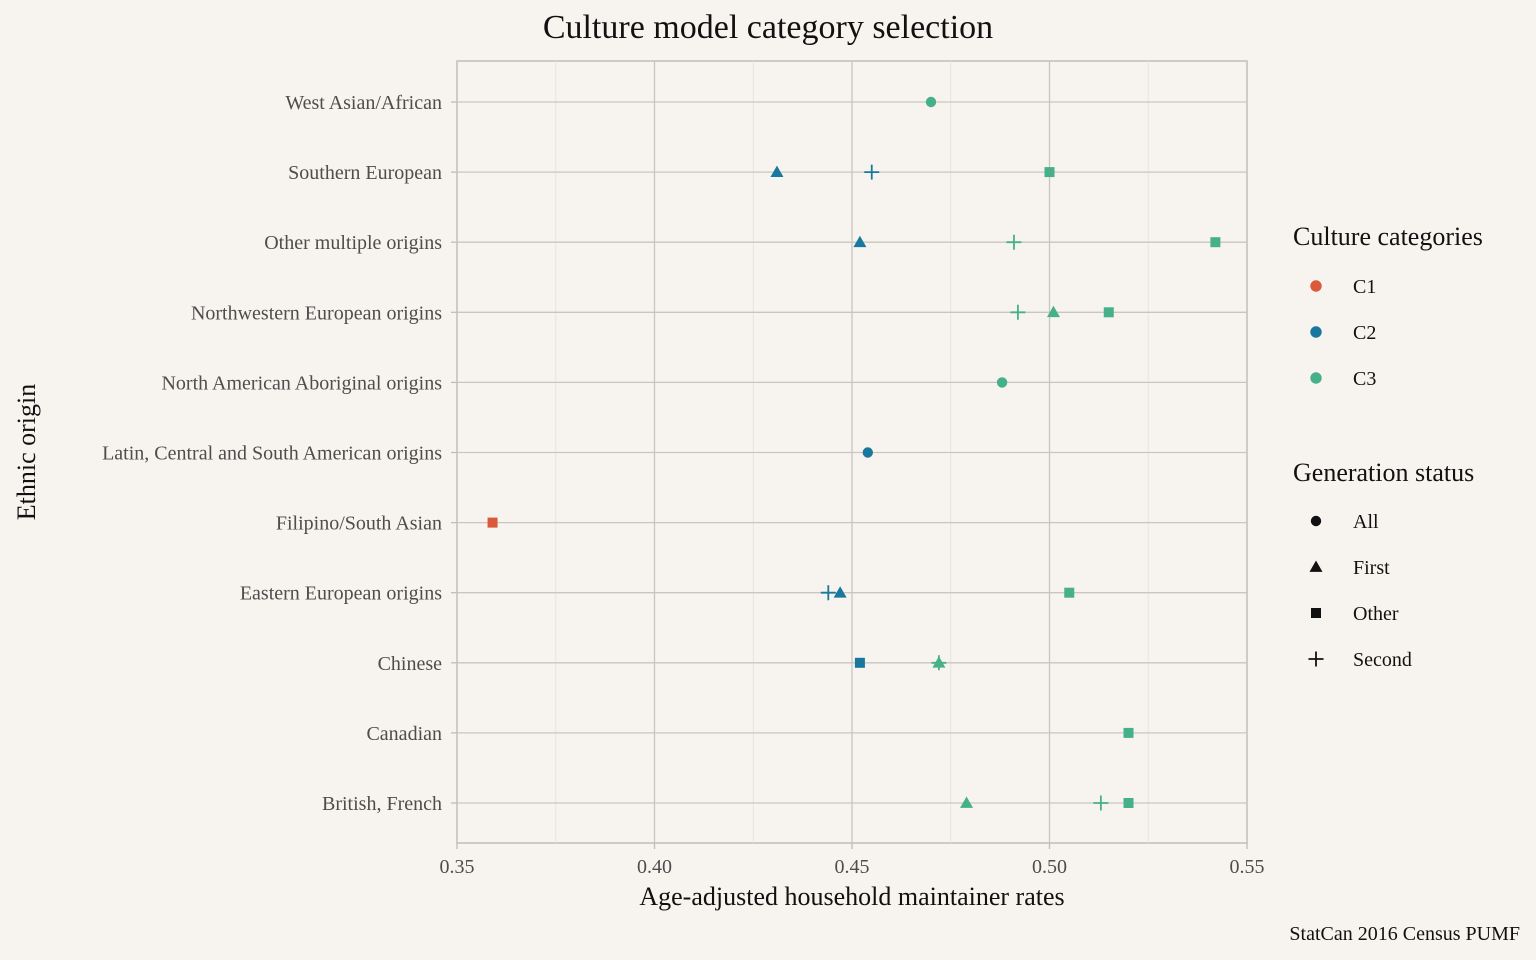 The image size is (1536, 960). Describe the element at coordinates (359, 524) in the screenshot. I see `y-tick-label: Filipino/South Asian` at that location.